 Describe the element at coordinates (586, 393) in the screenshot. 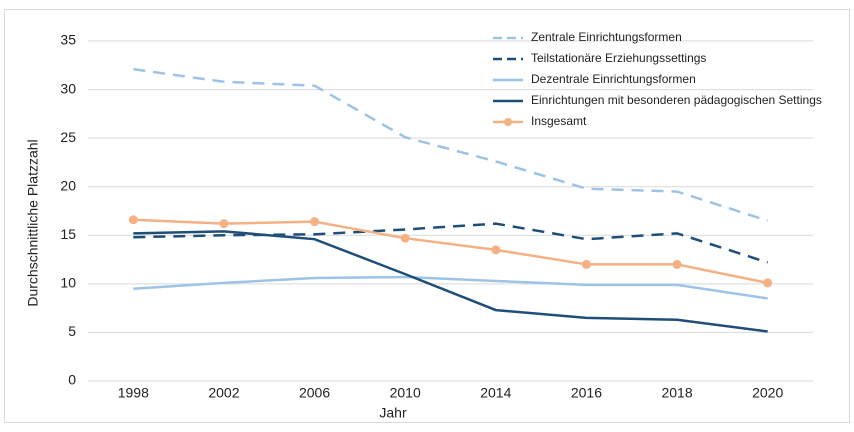

I see `x-tick-label: 2016` at that location.